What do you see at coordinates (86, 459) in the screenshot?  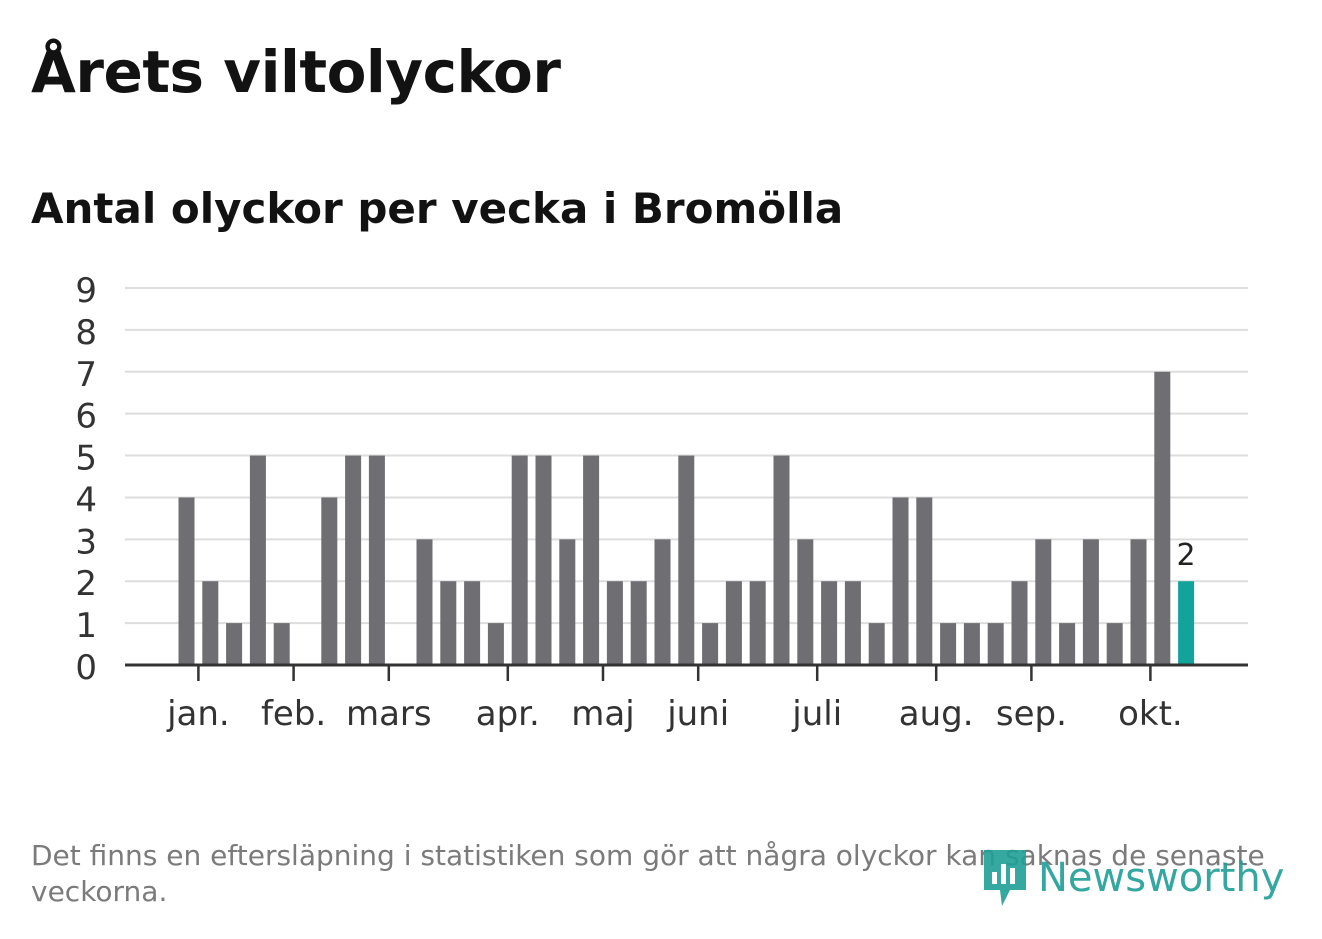 I see `y-tick-label: 5` at bounding box center [86, 459].